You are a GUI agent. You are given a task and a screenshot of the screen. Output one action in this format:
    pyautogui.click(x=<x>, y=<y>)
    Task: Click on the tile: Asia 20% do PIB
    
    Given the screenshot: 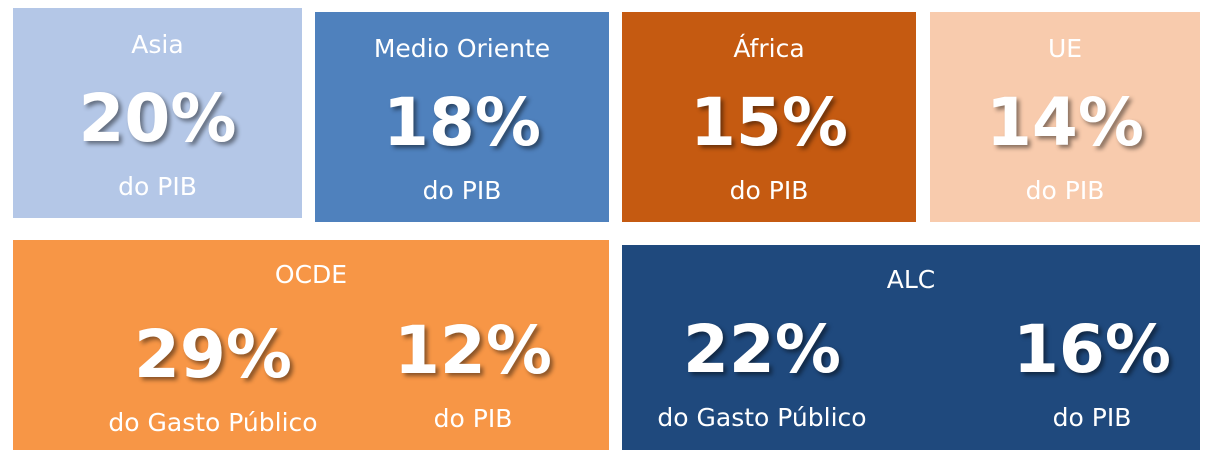 What is the action you would take?
    pyautogui.click(x=157, y=113)
    